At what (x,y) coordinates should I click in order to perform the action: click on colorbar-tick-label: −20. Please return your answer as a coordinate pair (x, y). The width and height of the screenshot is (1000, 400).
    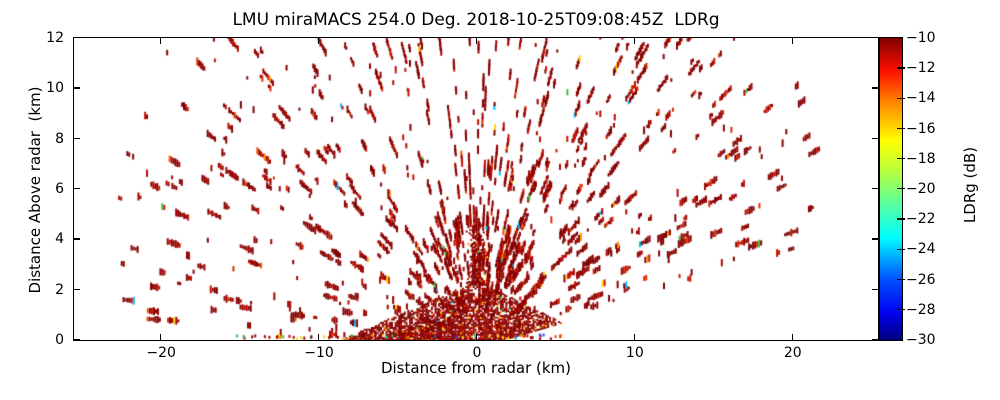
    Looking at the image, I should click on (921, 189).